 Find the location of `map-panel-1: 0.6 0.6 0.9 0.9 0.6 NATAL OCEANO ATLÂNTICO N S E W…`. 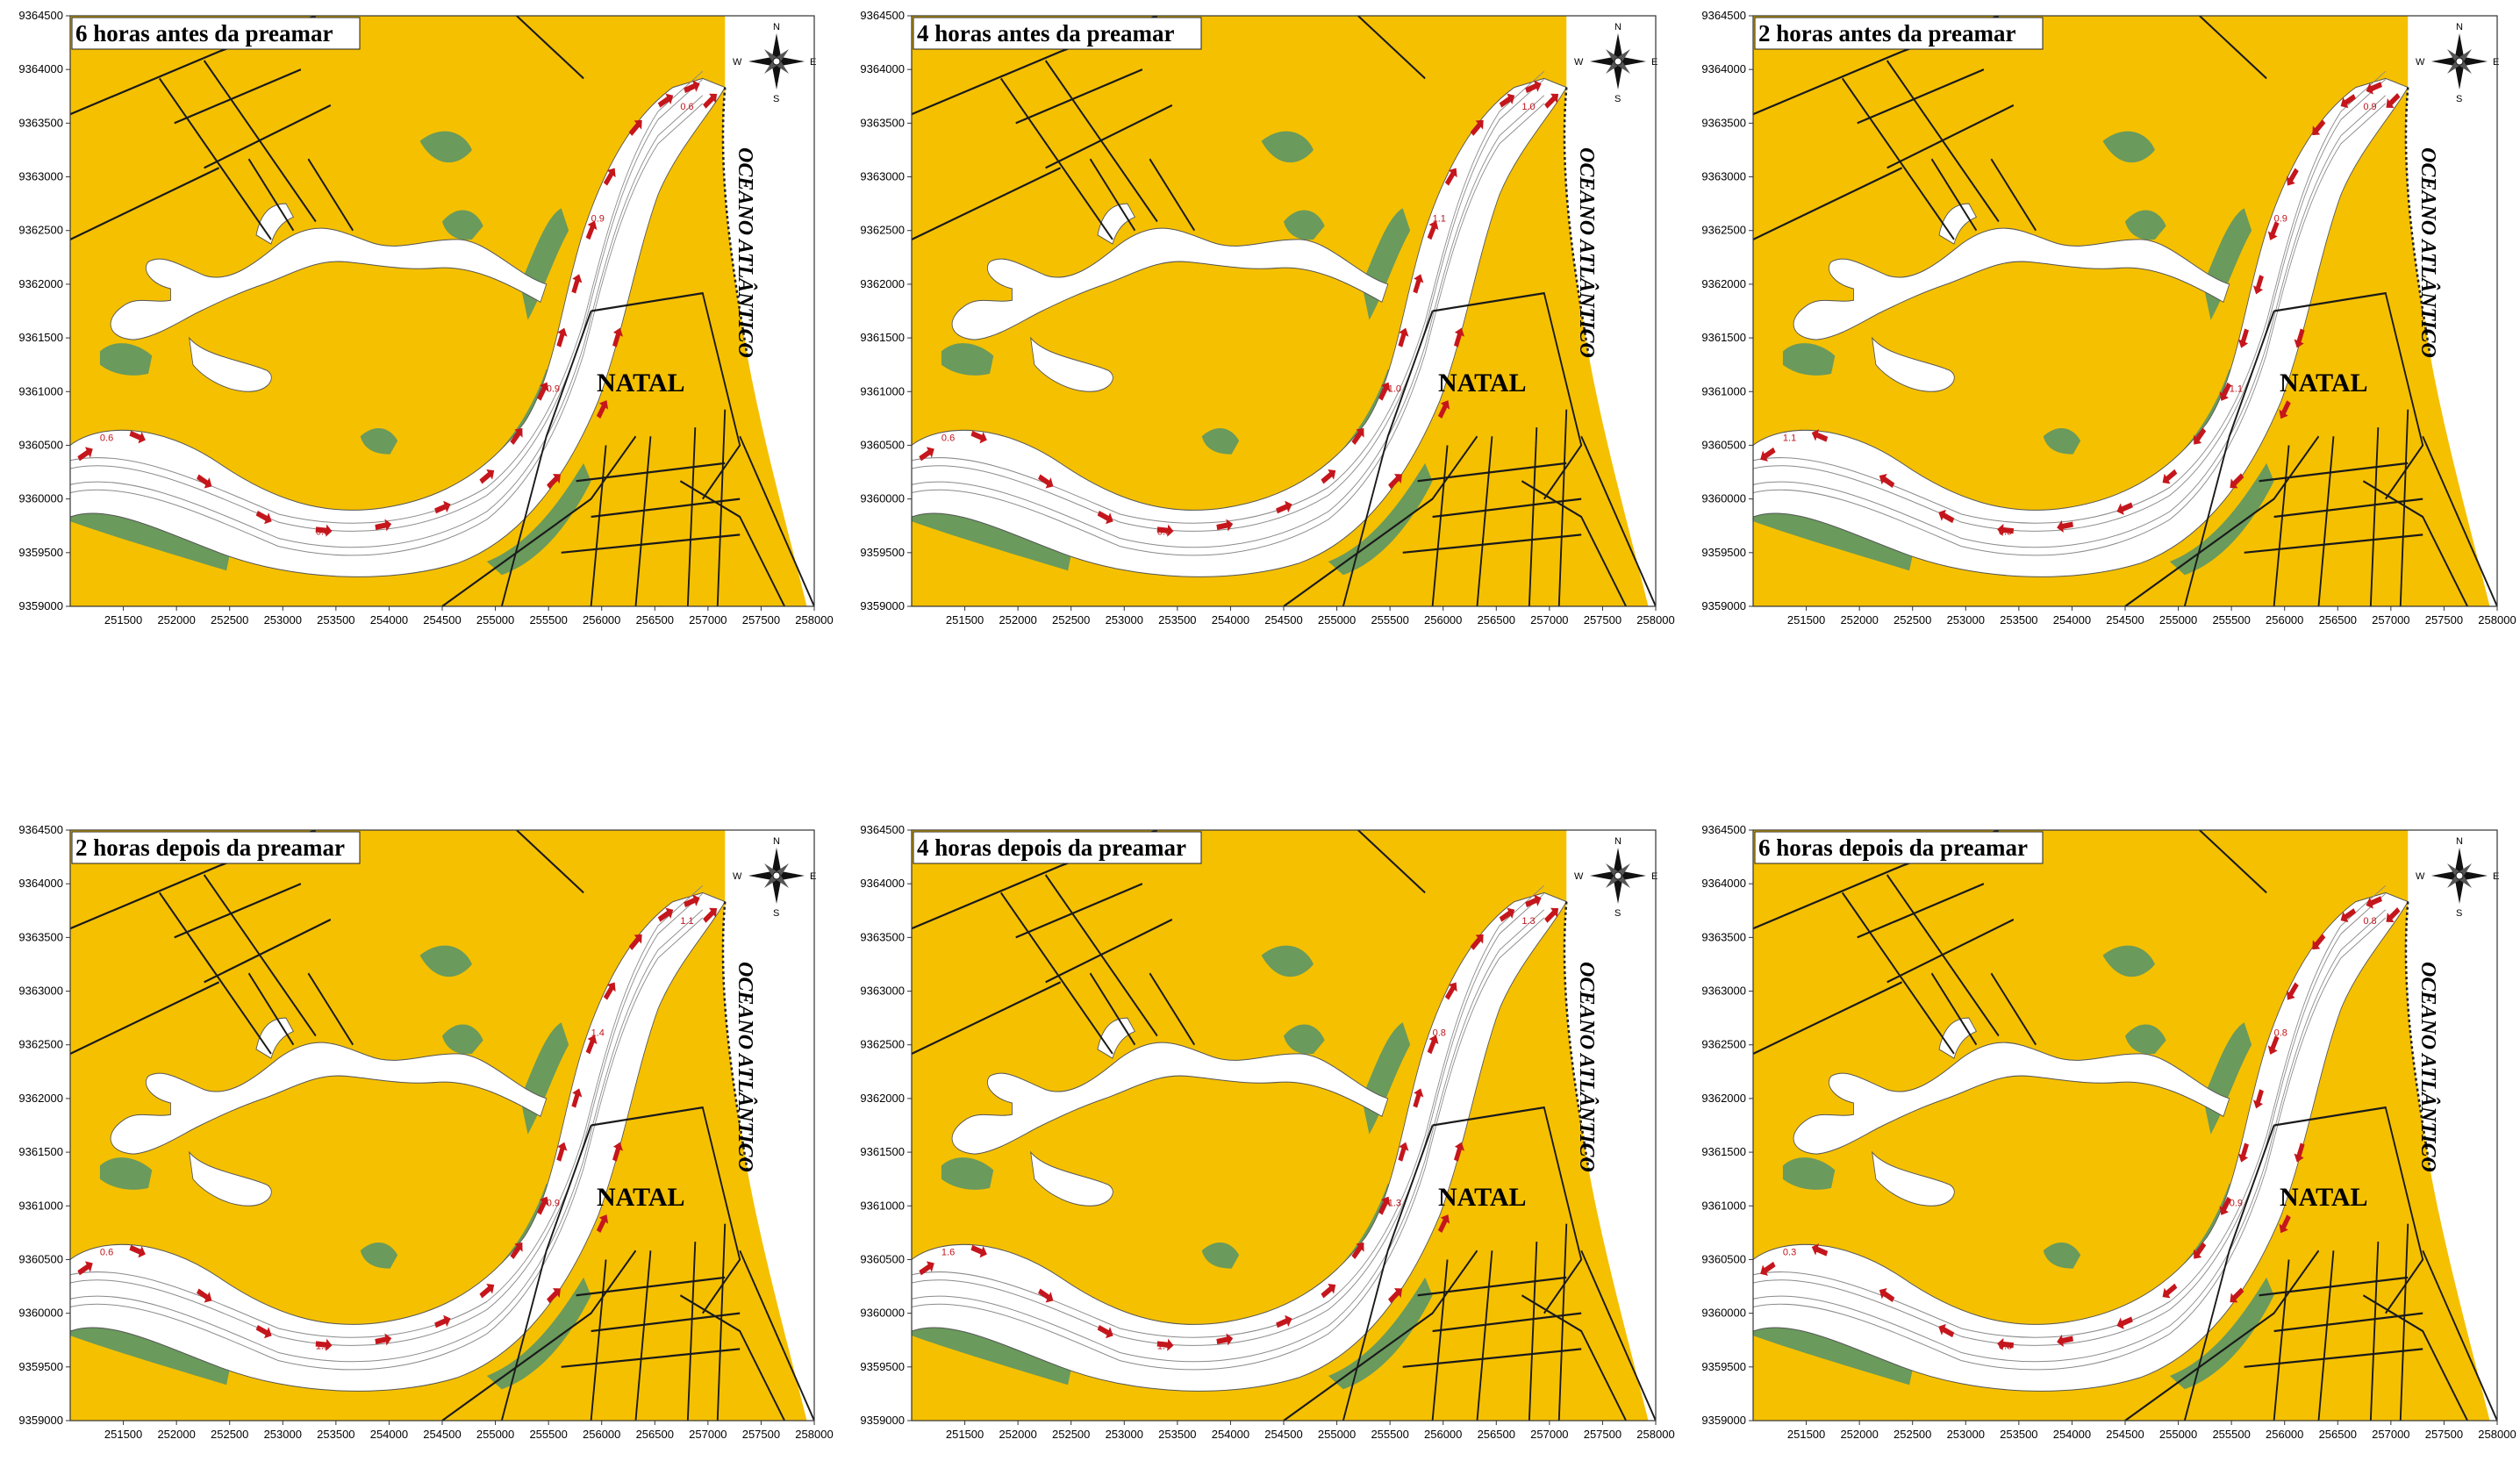

map-panel-1: 0.6 0.6 0.9 0.9 0.6 NATAL OCEANO ATLÂNTICO N S E W… is located at coordinates (425, 318).